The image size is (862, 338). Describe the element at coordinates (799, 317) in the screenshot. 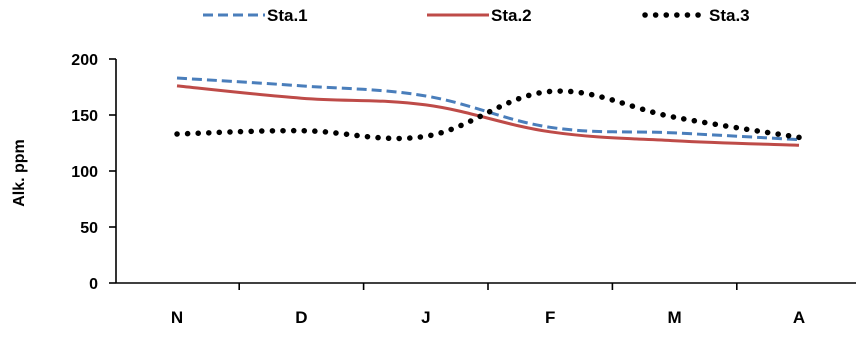

I see `x-tick-label: A` at that location.